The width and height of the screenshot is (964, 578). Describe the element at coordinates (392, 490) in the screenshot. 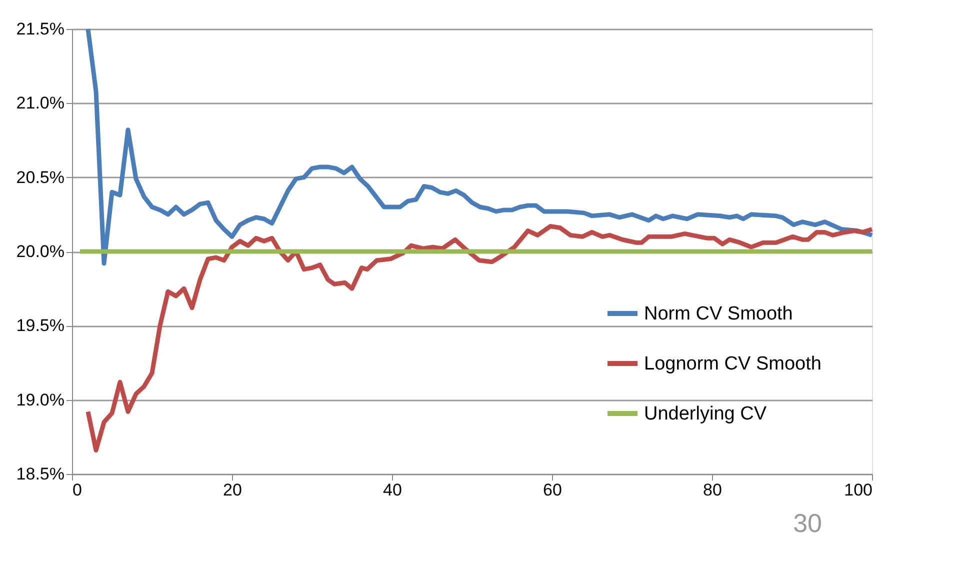

I see `x-tick-label: 40` at that location.